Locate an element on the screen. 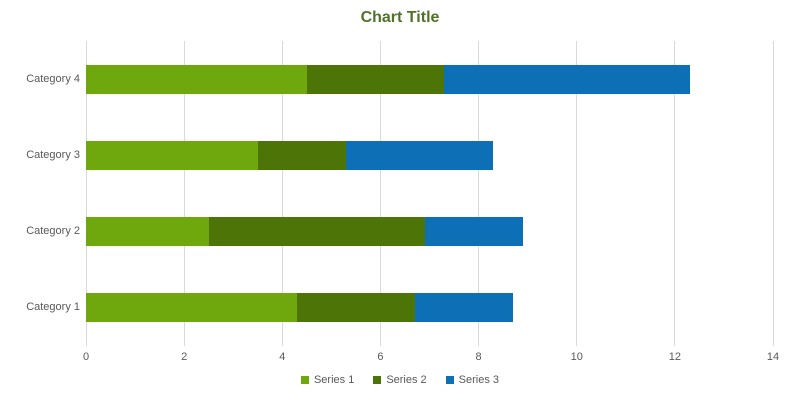  legend-item: Series 1 is located at coordinates (327, 380).